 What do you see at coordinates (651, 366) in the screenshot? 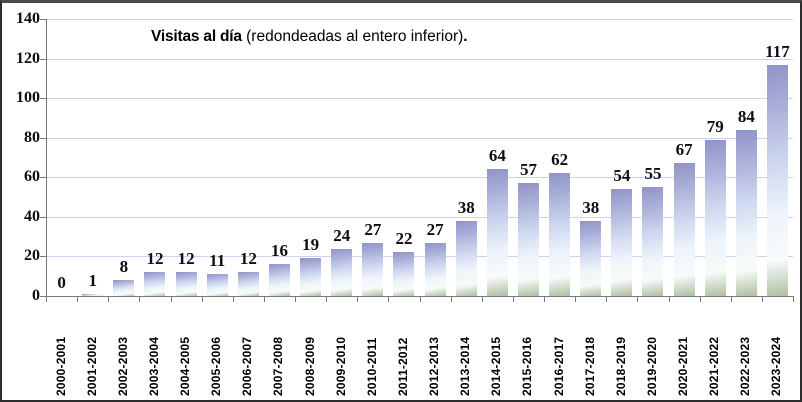
I see `x-axis-label: 2019-2020` at bounding box center [651, 366].